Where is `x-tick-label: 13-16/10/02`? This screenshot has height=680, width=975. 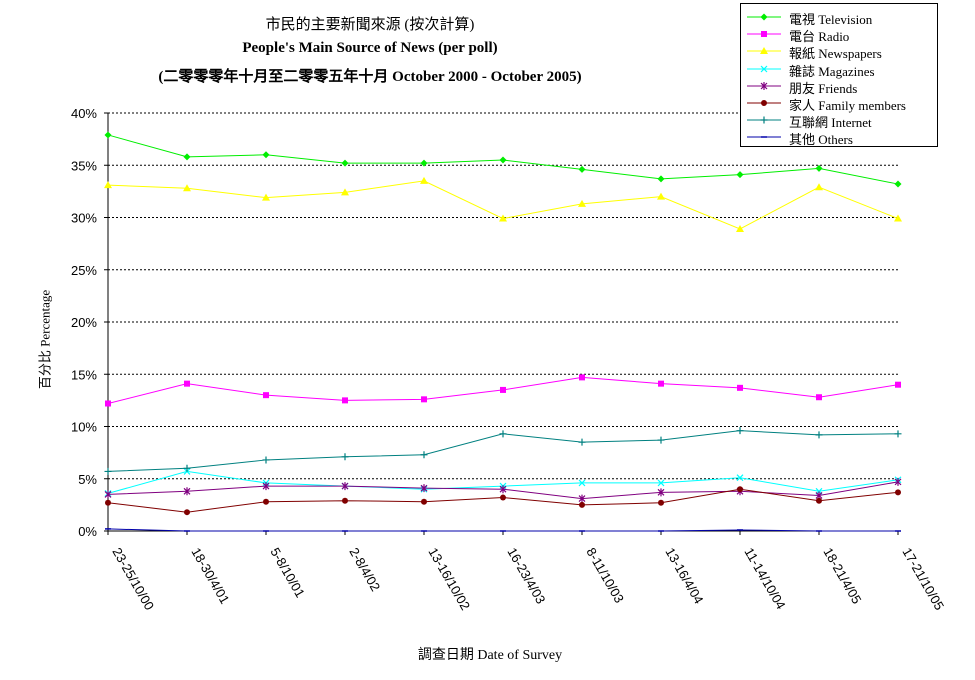
x-tick-label: 13-16/10/02 is located at coordinates (449, 579).